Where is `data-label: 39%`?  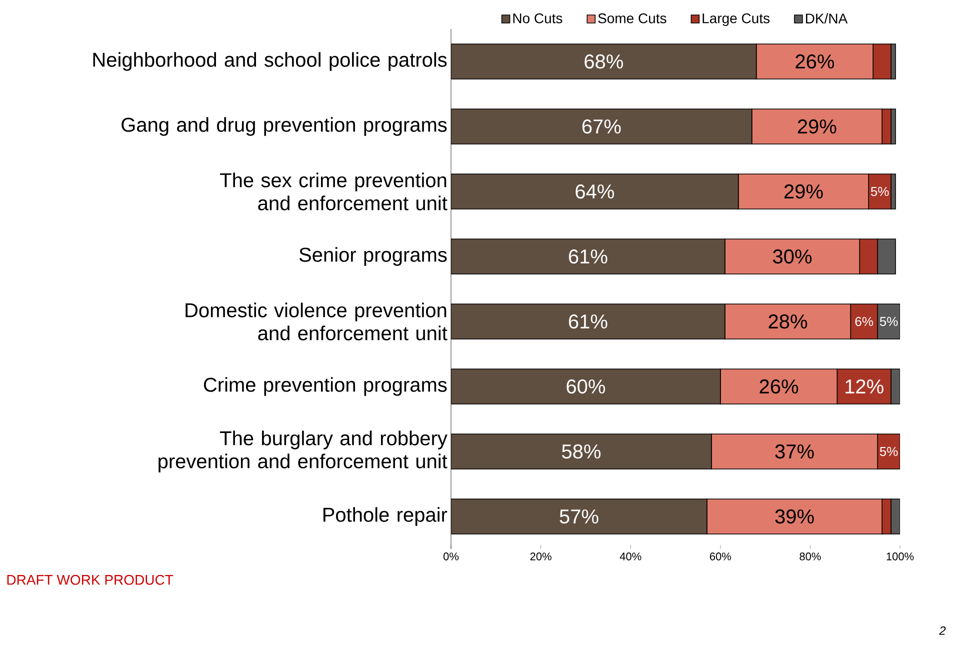
data-label: 39% is located at coordinates (794, 516).